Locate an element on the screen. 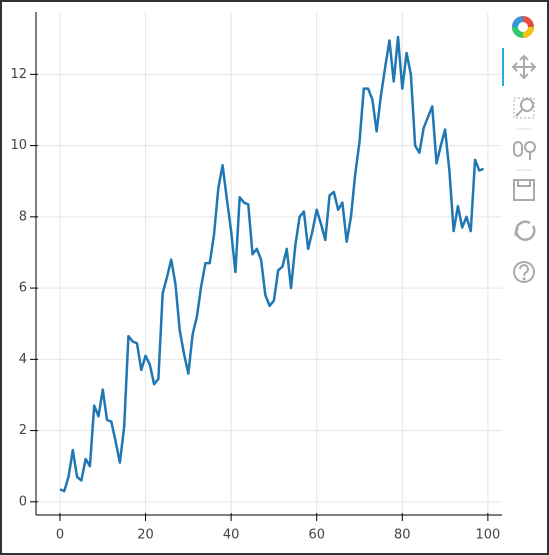 This screenshot has width=549, height=555. x-tick-label: 100 is located at coordinates (487, 535).